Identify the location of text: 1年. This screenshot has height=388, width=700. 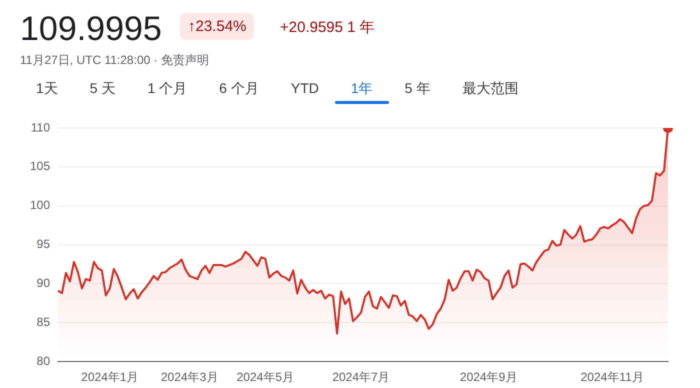
(362, 89).